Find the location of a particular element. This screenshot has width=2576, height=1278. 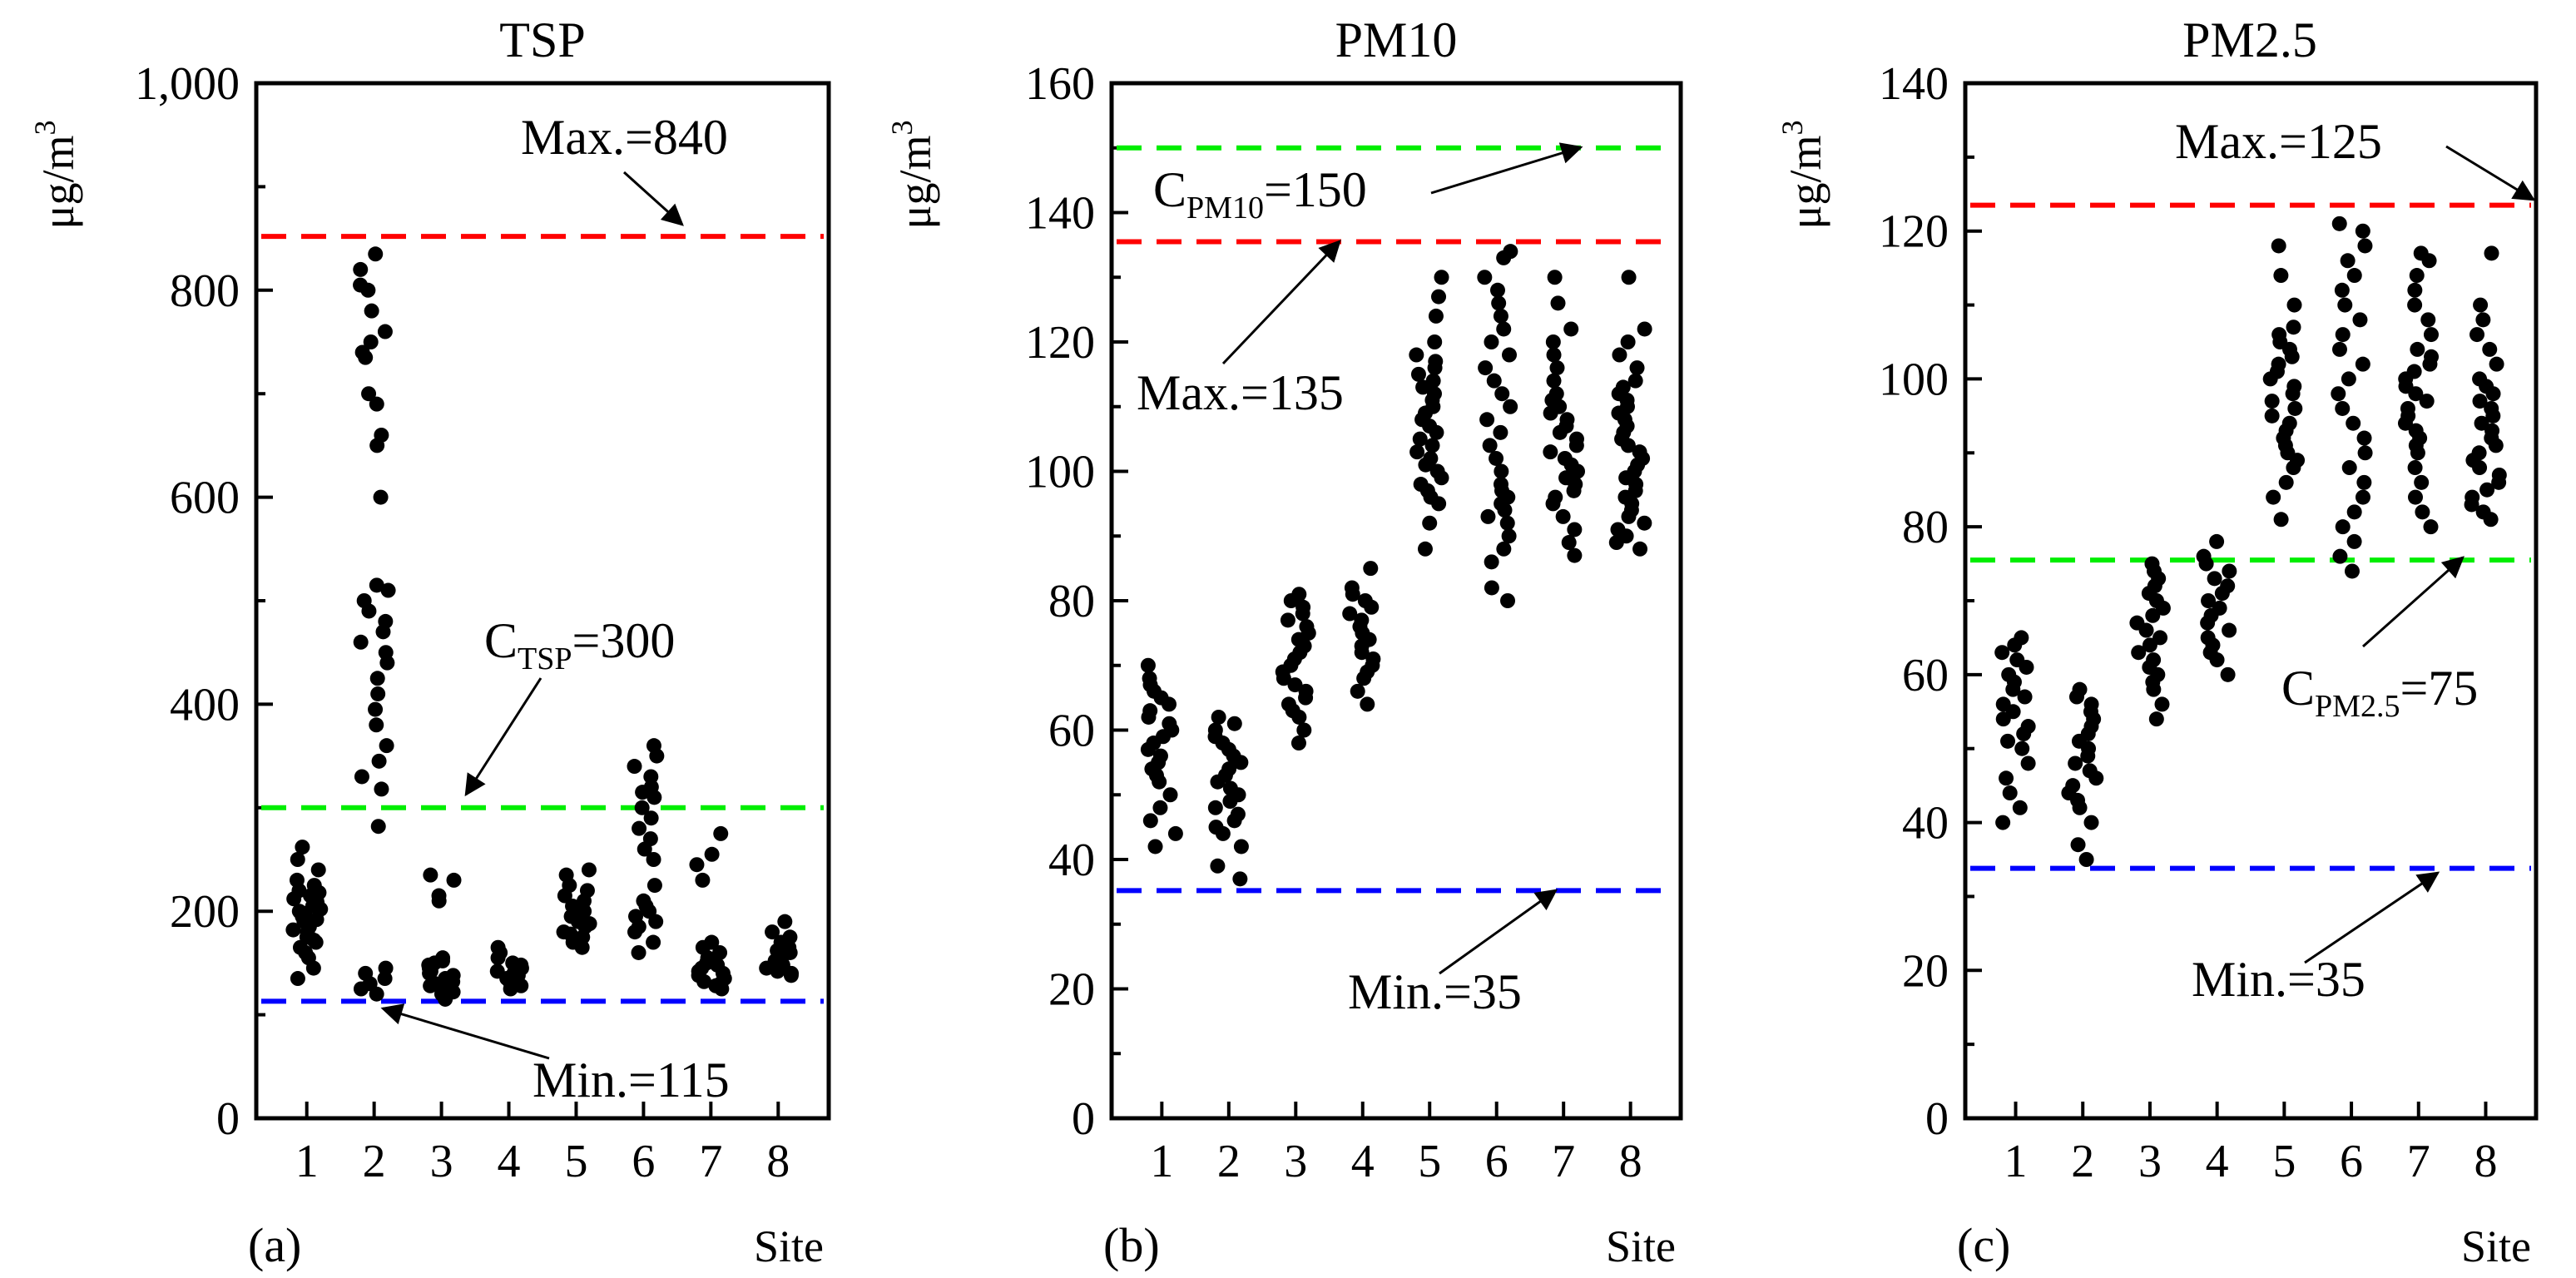

y-tick-label: 400 is located at coordinates (205, 705).